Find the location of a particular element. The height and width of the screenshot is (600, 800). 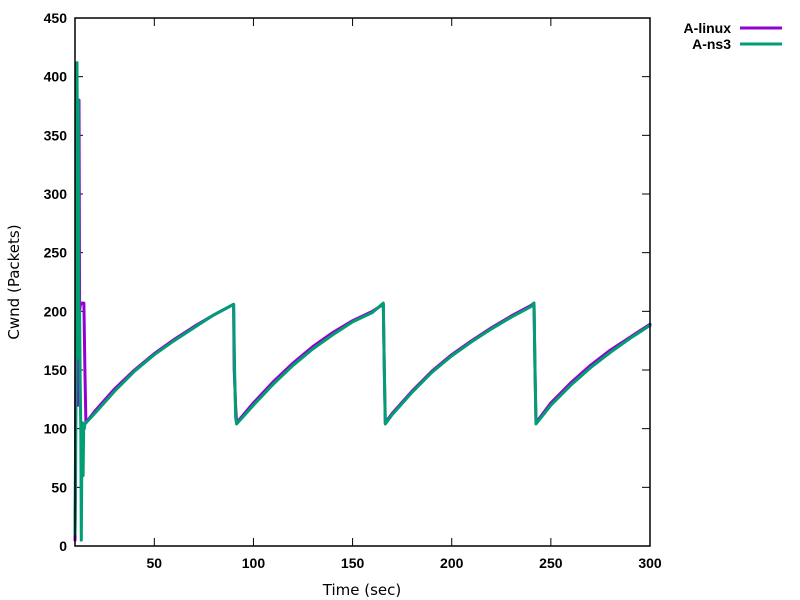

y-tick-label: 0 is located at coordinates (63, 546).